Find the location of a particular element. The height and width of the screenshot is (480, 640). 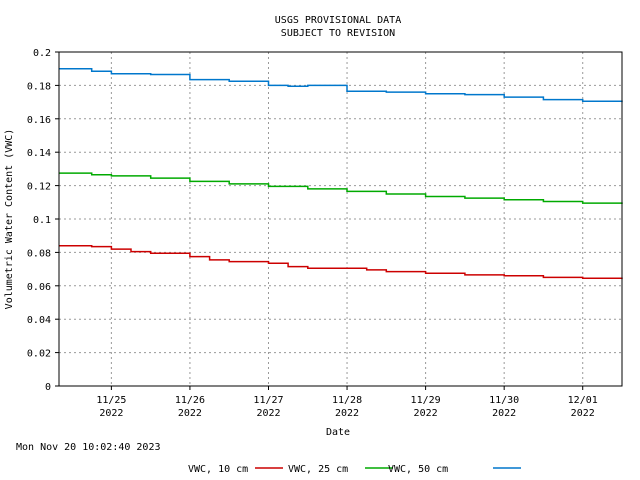

chart-title: USGS PROVISIONAL DATA is located at coordinates (338, 20).